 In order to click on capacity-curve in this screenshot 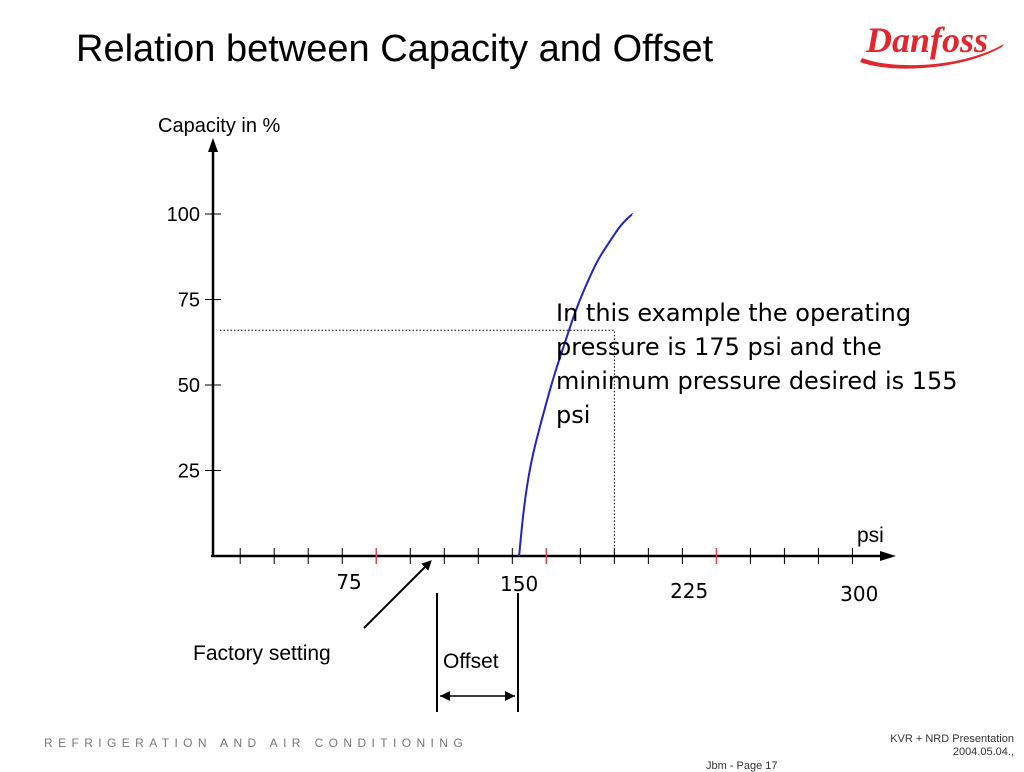, I will do `click(576, 384)`.